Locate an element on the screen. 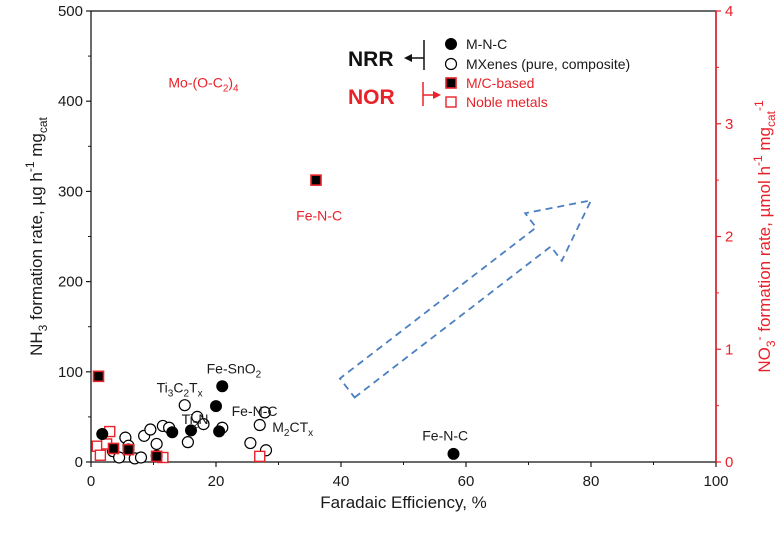  legend-item-label: M-N-C is located at coordinates (486, 44).